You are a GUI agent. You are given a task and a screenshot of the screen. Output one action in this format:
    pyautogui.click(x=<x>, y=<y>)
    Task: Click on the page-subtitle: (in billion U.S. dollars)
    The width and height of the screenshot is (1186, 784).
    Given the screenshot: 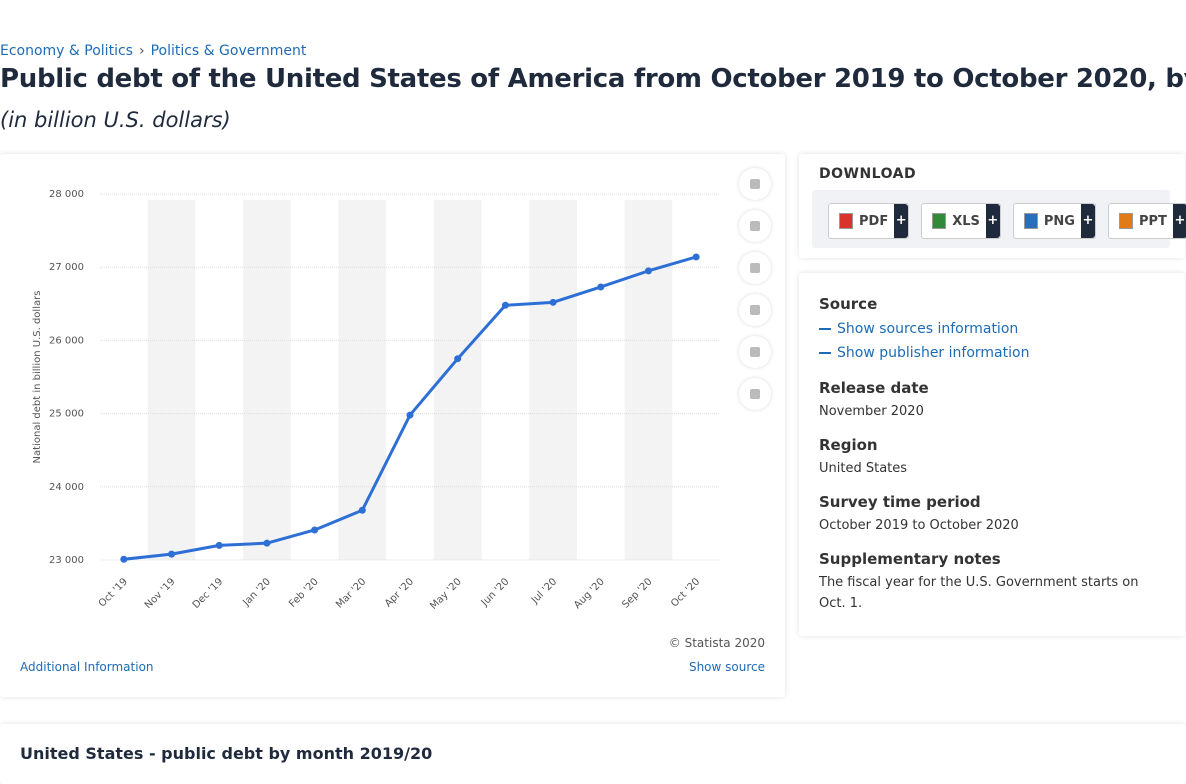 What is the action you would take?
    pyautogui.click(x=115, y=120)
    